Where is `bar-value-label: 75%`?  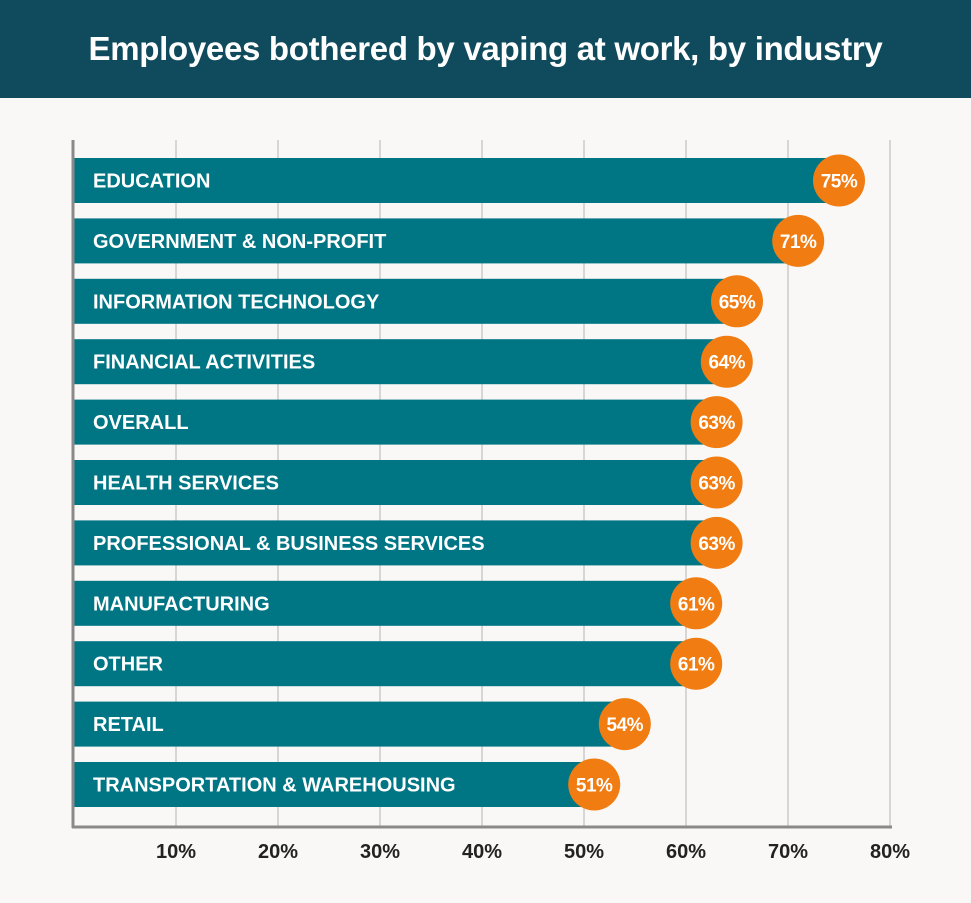
bar-value-label: 75% is located at coordinates (839, 182).